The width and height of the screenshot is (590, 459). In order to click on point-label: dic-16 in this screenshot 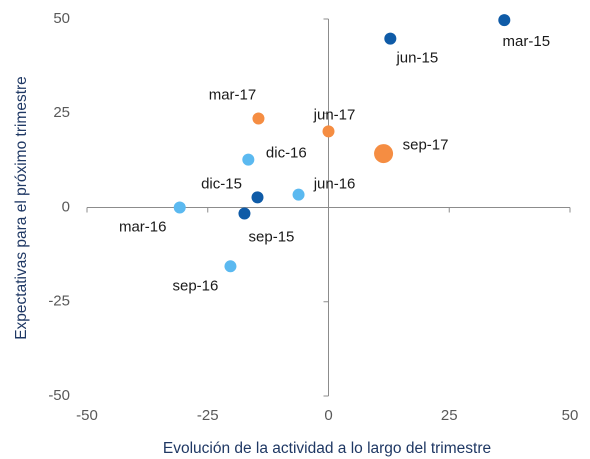, I will do `click(286, 153)`.